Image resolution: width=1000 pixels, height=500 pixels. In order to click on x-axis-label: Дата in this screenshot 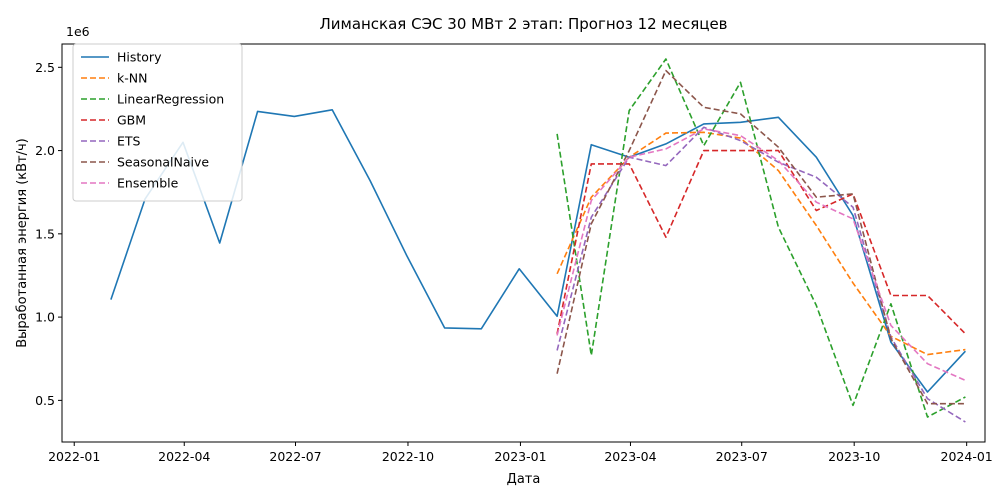, I will do `click(524, 479)`.